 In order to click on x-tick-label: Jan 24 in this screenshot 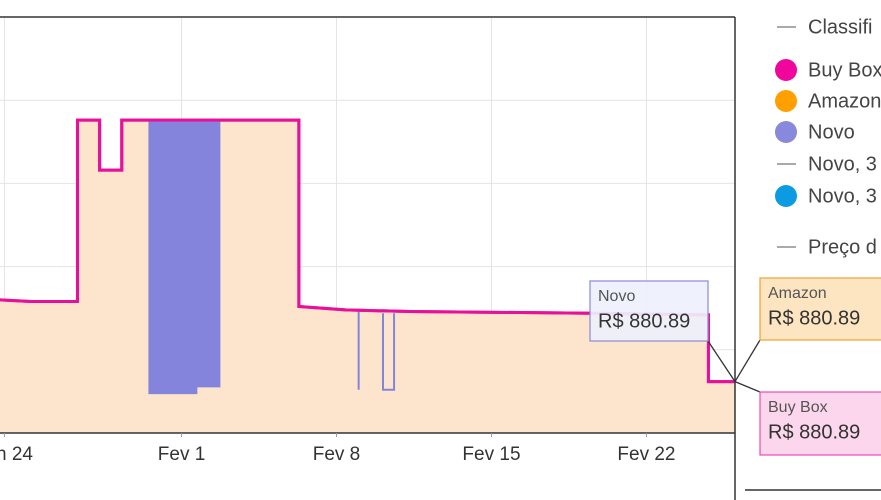, I will do `click(16, 454)`.